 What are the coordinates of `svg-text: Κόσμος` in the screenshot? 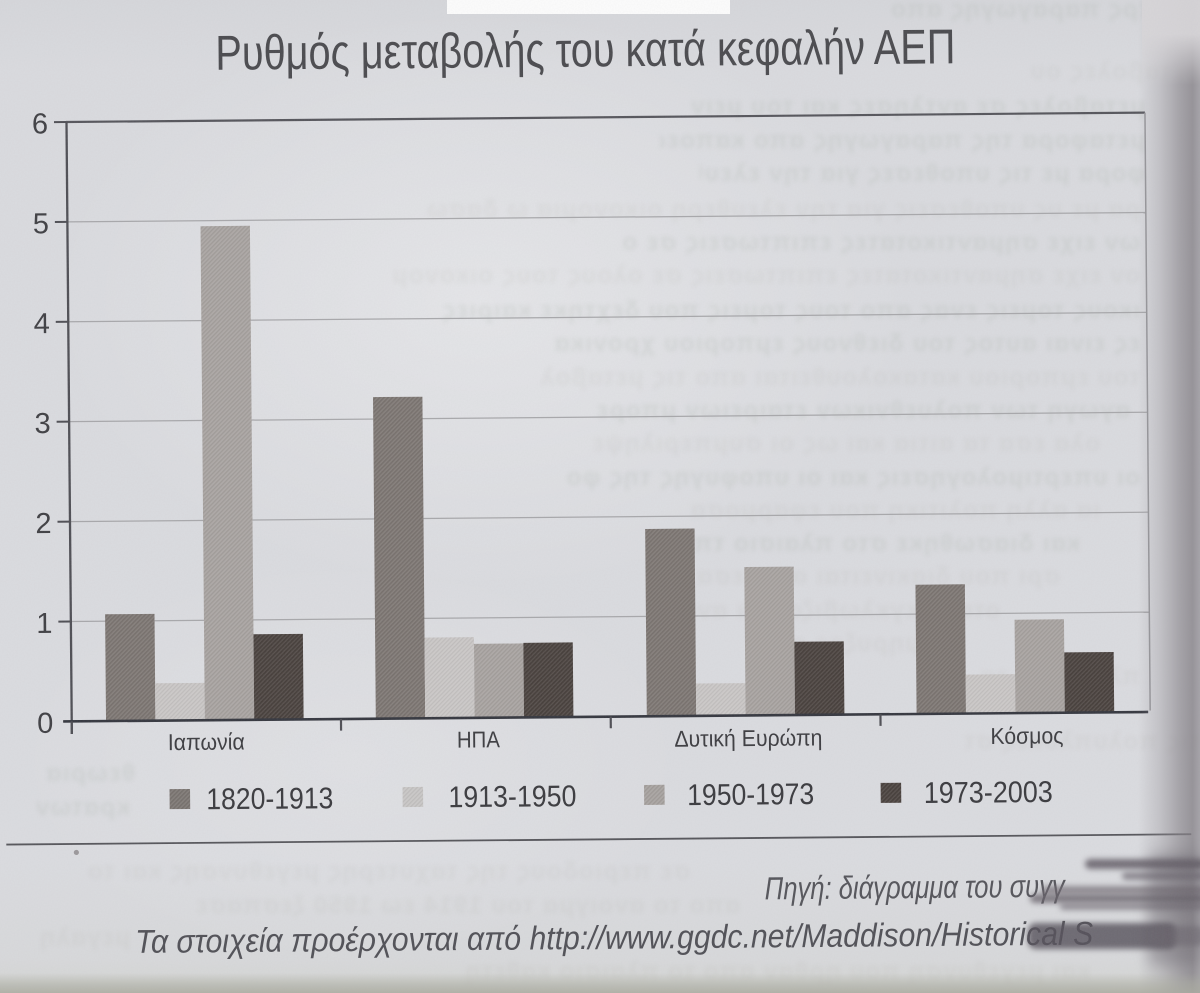 It's located at (1026, 735).